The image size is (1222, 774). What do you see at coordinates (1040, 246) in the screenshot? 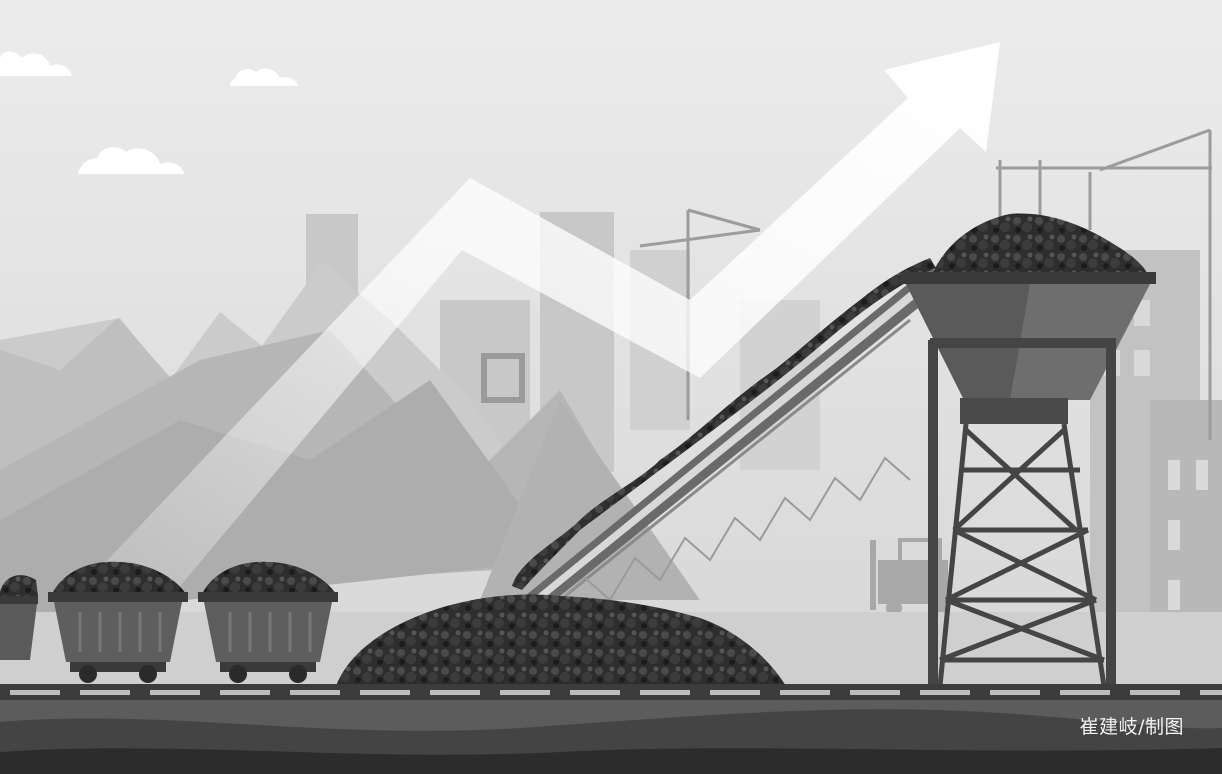
I see `hopper-coal` at bounding box center [1040, 246].